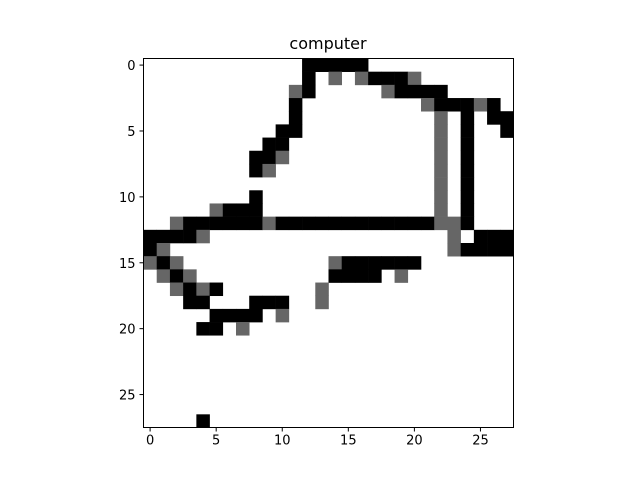 The width and height of the screenshot is (640, 480). Describe the element at coordinates (216, 441) in the screenshot. I see `x-tick-label: 5` at that location.